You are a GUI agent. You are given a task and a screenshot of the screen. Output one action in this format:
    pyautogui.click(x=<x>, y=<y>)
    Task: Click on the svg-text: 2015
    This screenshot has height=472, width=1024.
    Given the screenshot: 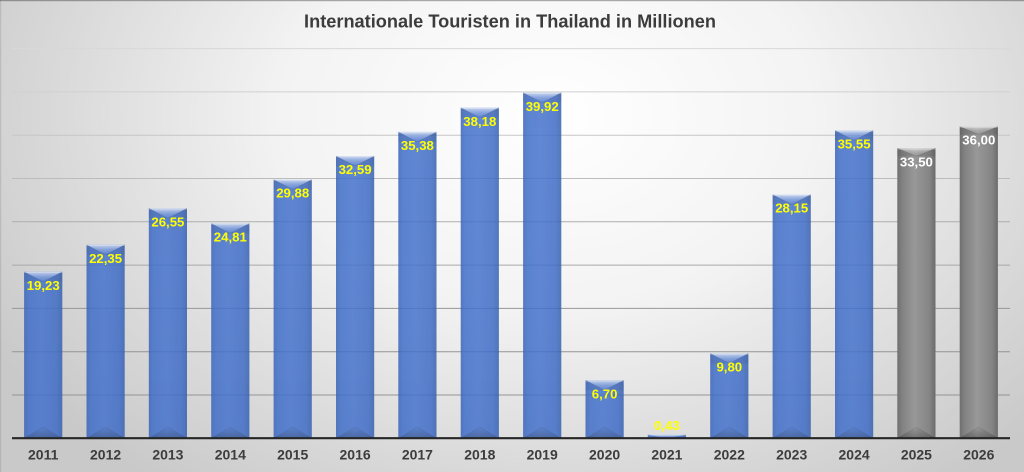 What is the action you would take?
    pyautogui.click(x=292, y=455)
    